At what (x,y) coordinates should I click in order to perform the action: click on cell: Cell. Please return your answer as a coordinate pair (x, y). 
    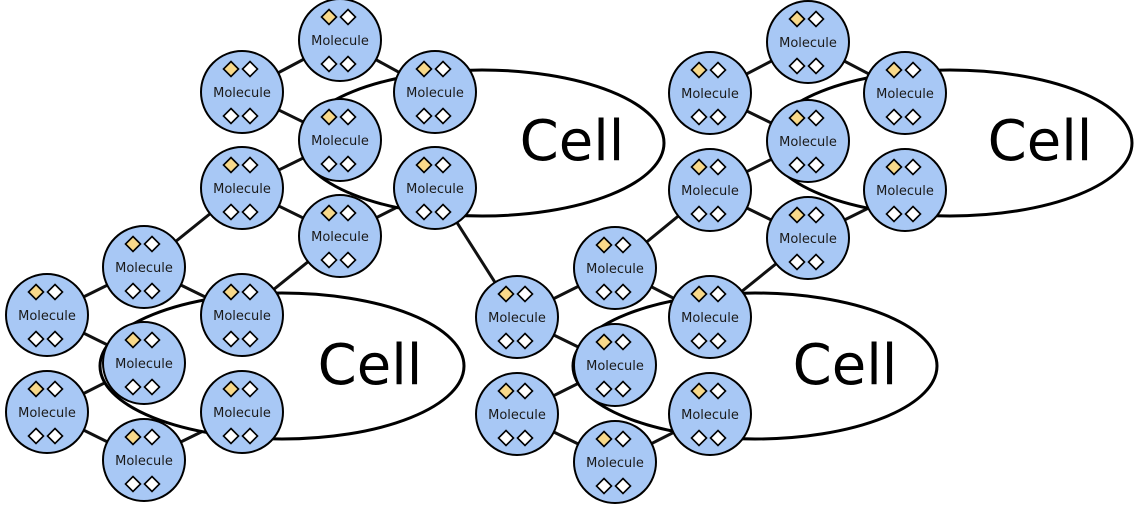
    Looking at the image, I should click on (282, 366).